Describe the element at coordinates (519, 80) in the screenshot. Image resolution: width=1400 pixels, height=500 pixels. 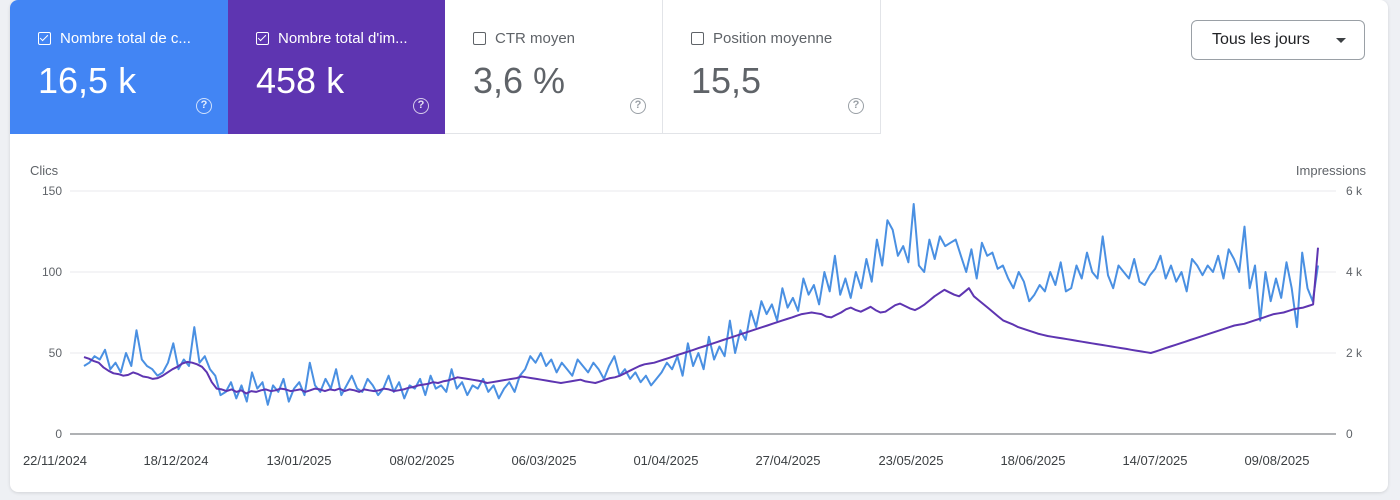
I see `ctr-value: 3,6 %` at that location.